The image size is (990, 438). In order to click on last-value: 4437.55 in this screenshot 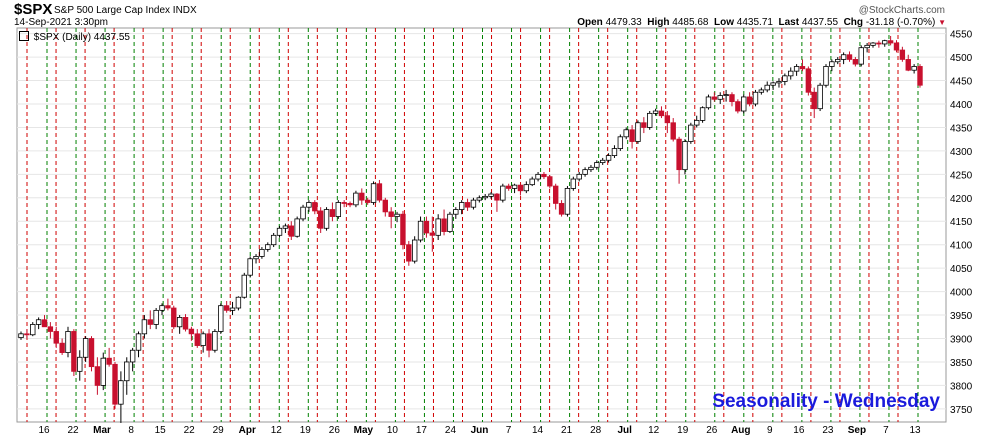, I will do `click(820, 22)`.